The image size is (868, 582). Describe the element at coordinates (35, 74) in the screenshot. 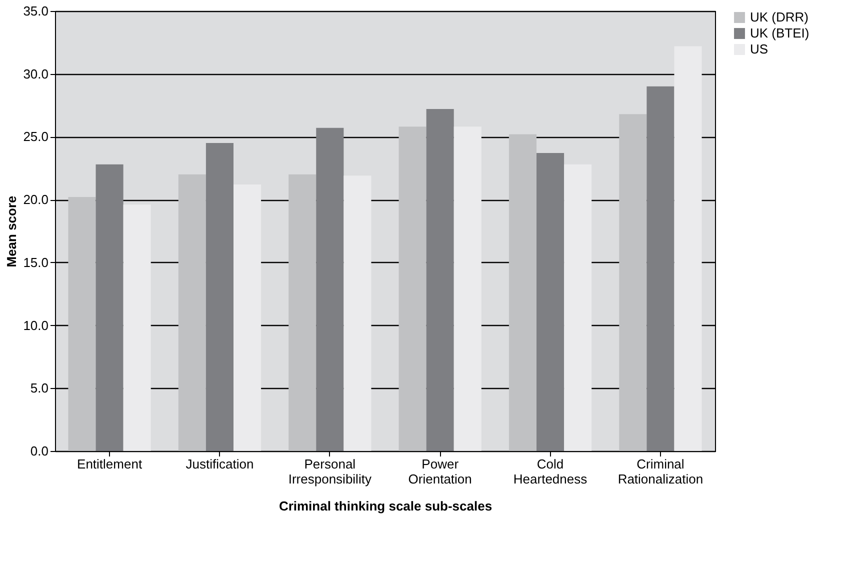

I see `y-tick-label: 30.0` at that location.